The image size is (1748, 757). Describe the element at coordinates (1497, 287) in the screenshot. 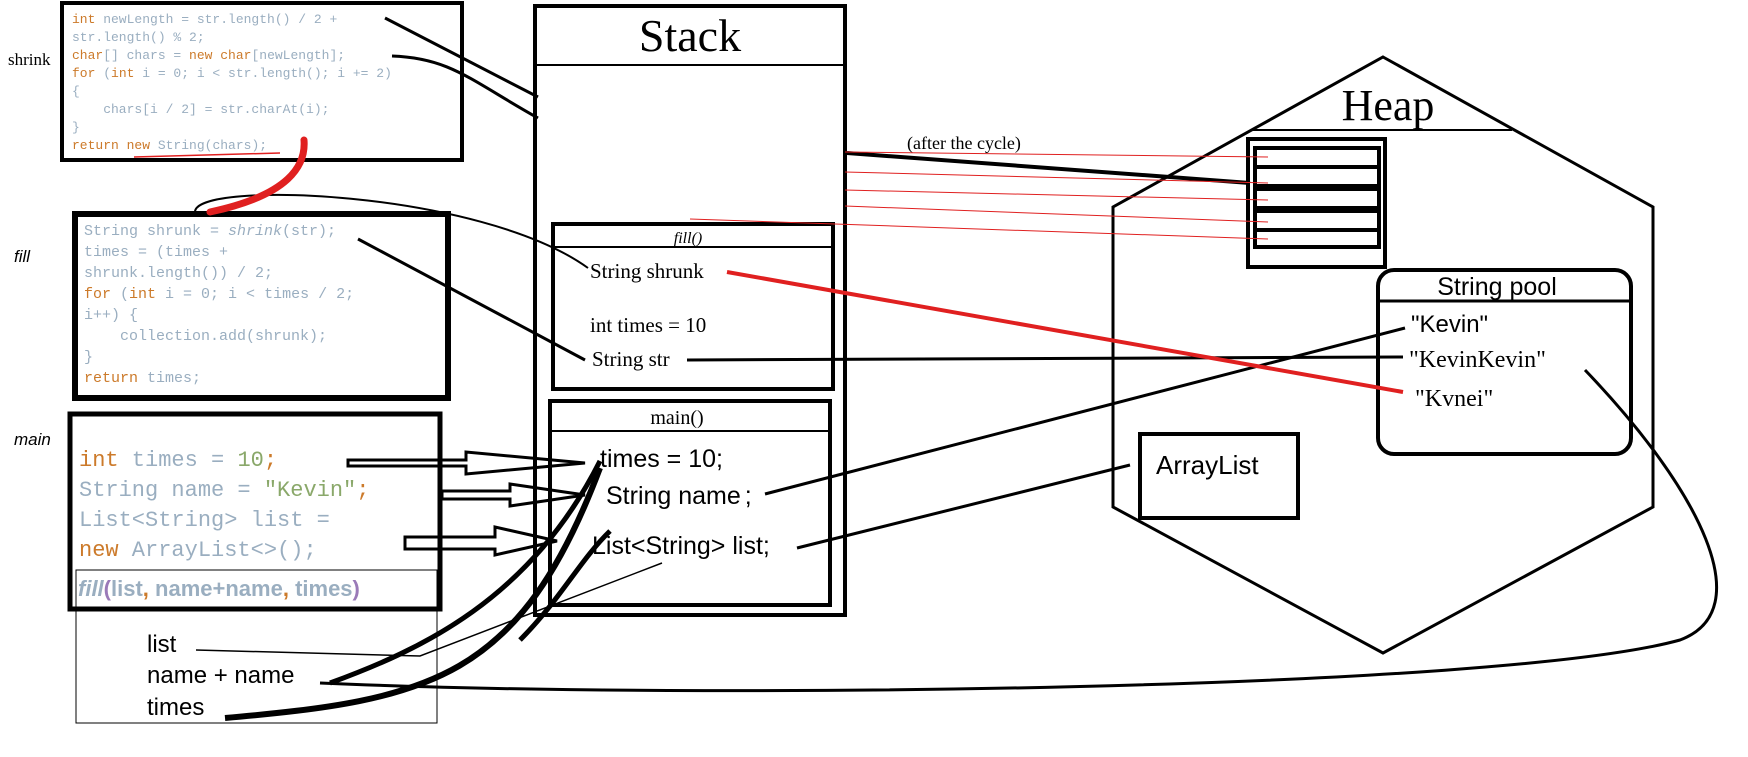

I see `string-pool-title: String pool` at that location.